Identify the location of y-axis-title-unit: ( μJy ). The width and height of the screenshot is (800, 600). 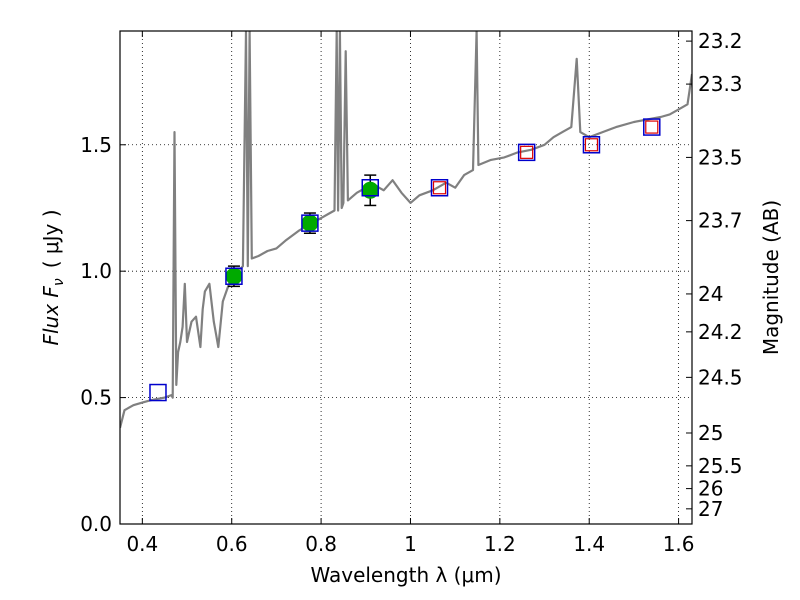
(51, 238).